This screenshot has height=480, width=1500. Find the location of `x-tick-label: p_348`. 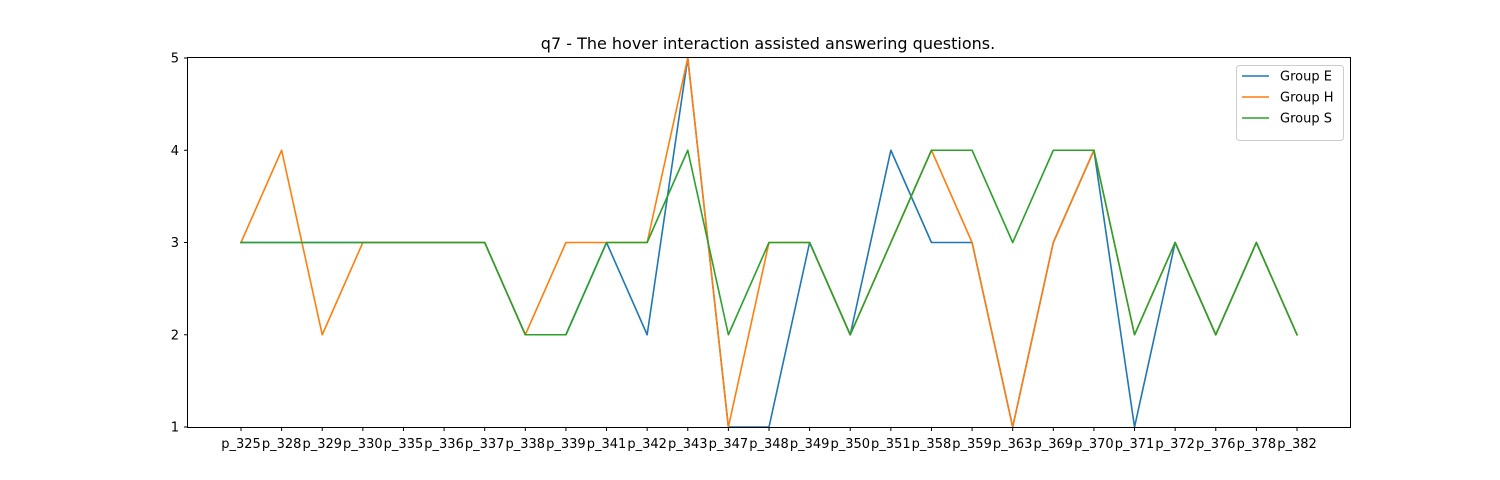

x-tick-label: p_348 is located at coordinates (769, 444).